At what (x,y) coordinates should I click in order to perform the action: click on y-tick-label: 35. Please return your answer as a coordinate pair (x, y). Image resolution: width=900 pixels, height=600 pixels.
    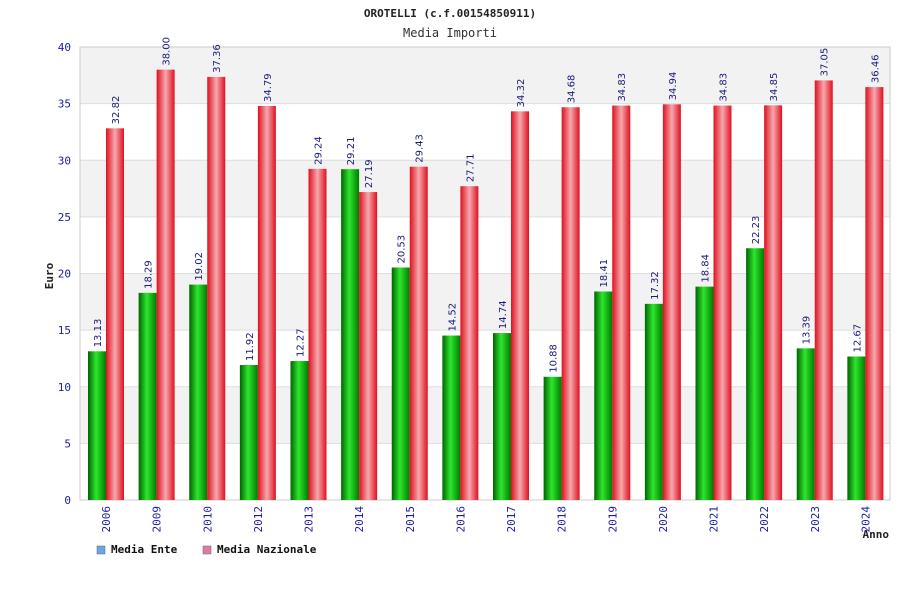
    Looking at the image, I should click on (64, 104).